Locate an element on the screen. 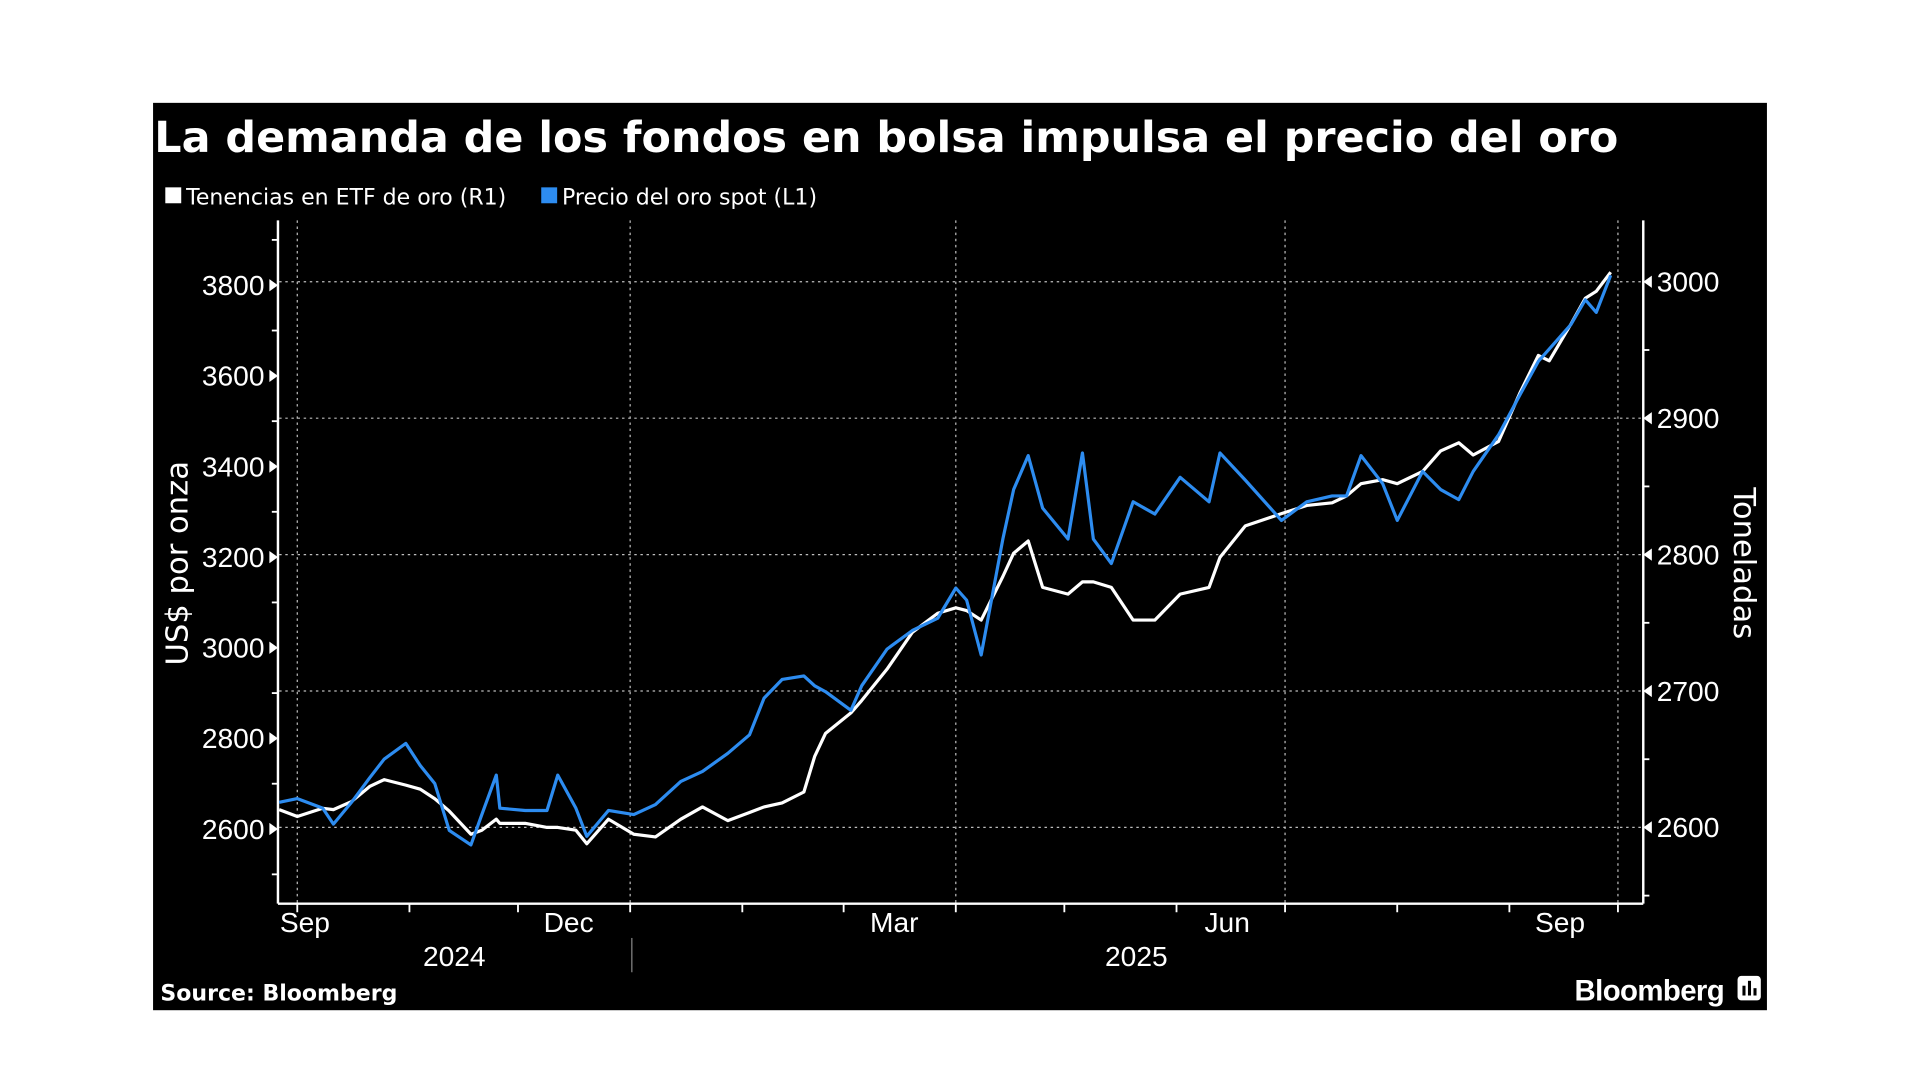 Image resolution: width=1920 pixels, height=1080 pixels. legend-label-etf: Tenencias en ETF de oro (R1) is located at coordinates (345, 197).